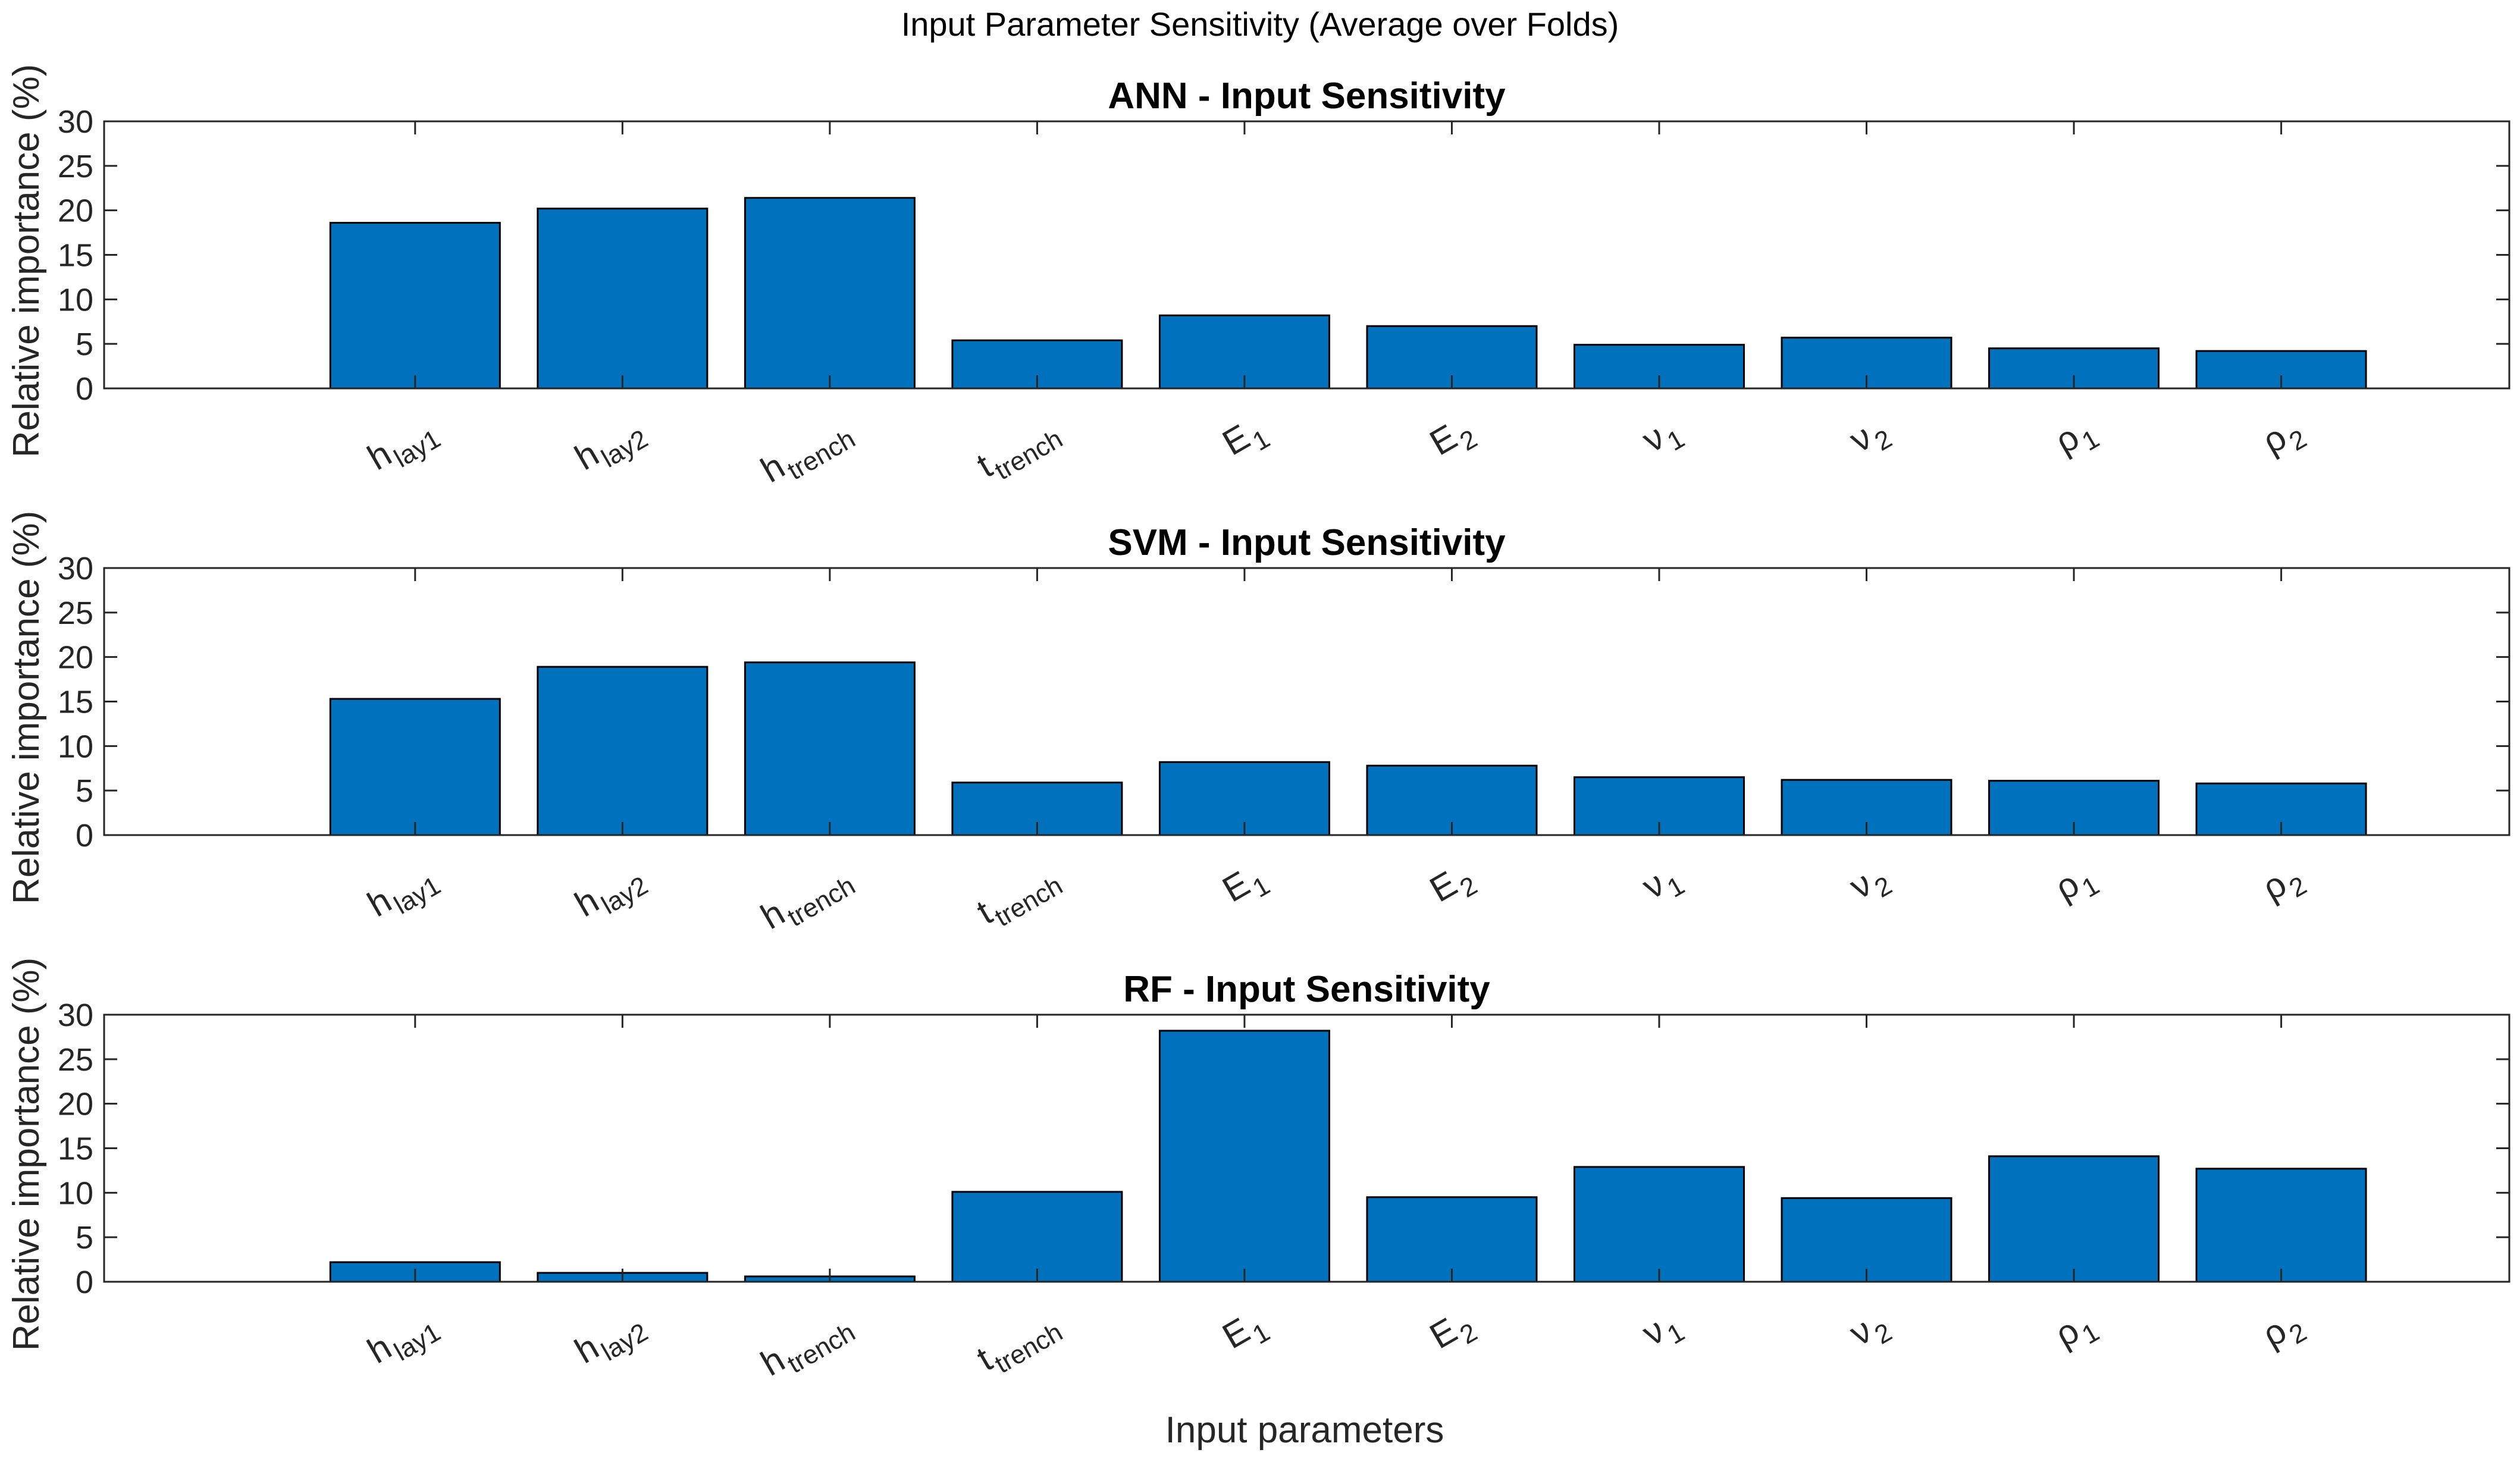 This screenshot has width=2520, height=1459. I want to click on chart-title: RF - Input Sensitivity, so click(1306, 989).